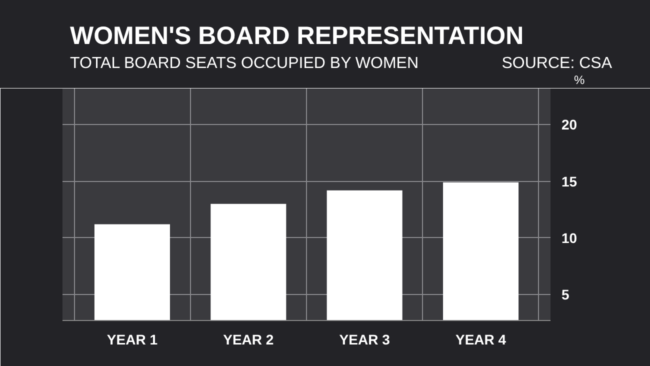 This screenshot has height=366, width=650. Describe the element at coordinates (570, 181) in the screenshot. I see `y-tick-label: 15` at that location.